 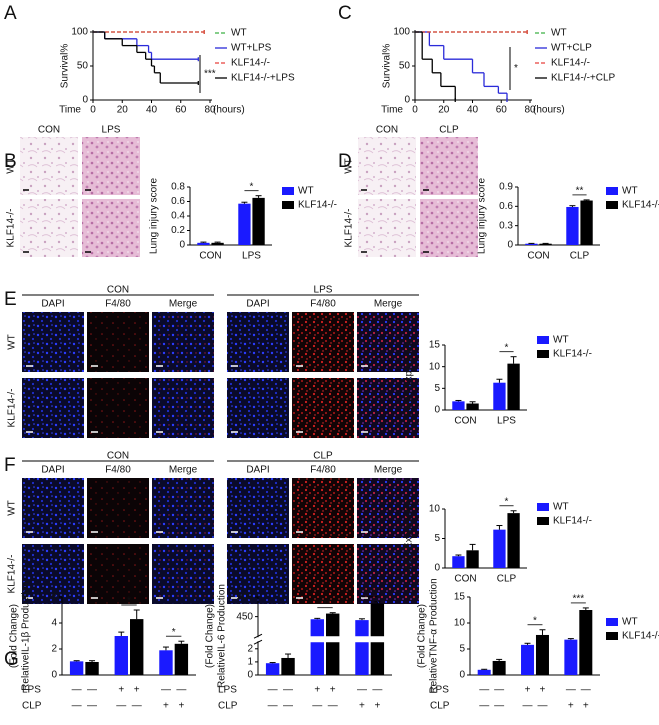 What do you see at coordinates (178, 187) in the screenshot?
I see `y-tick-label: 0.8` at bounding box center [178, 187].